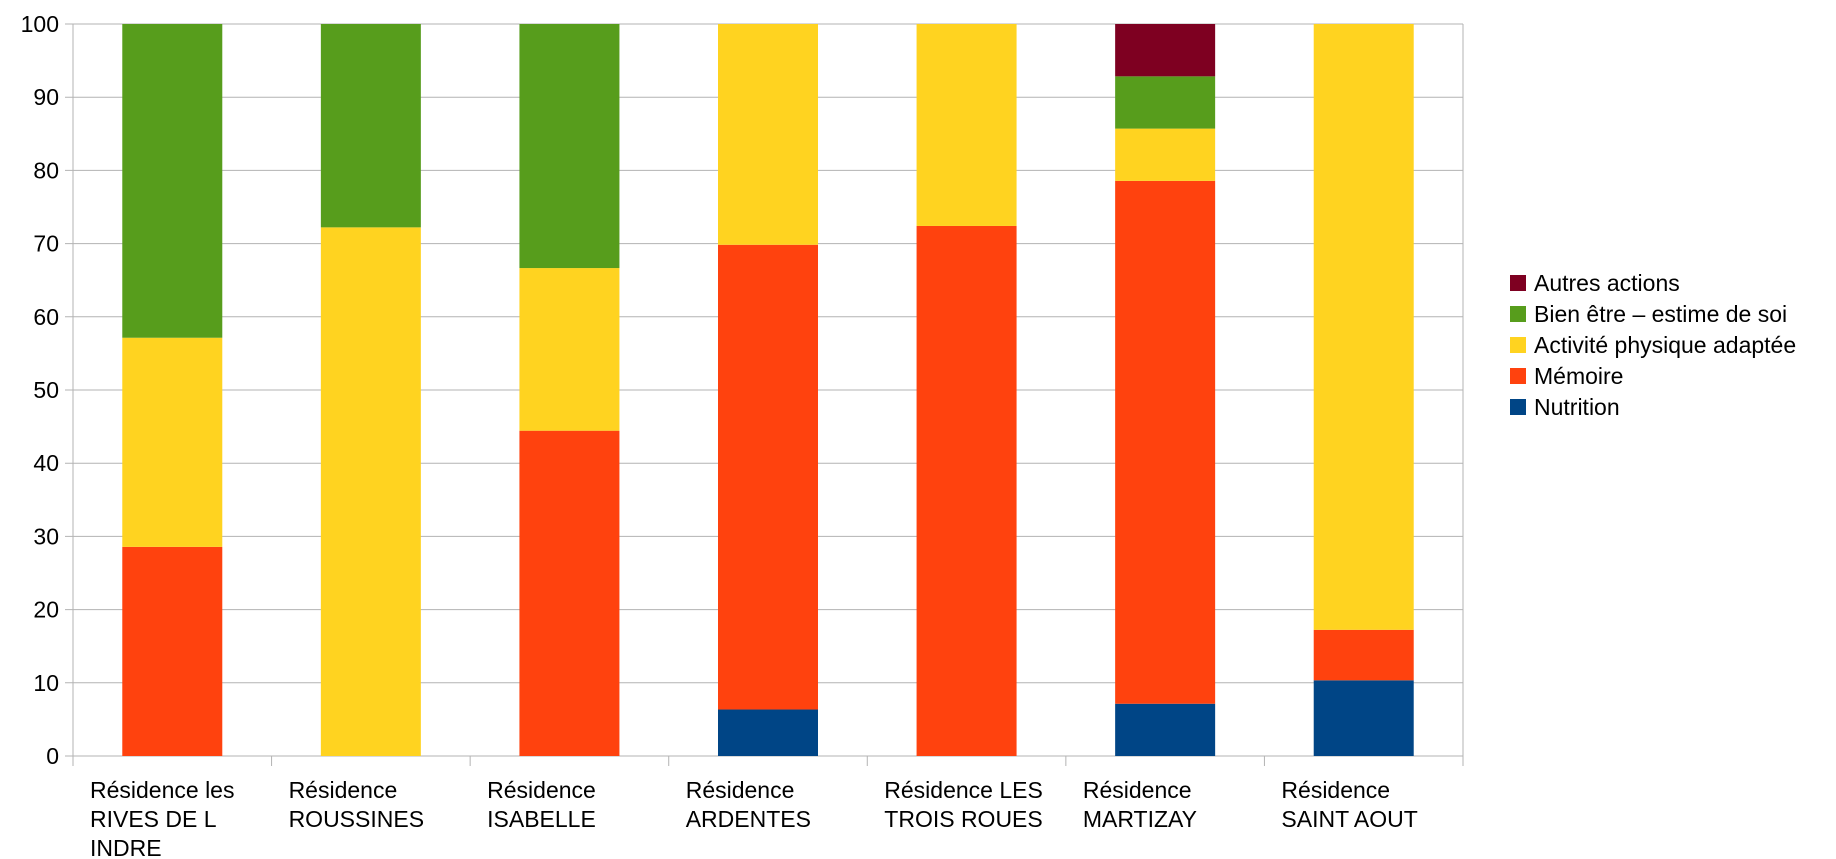 This screenshot has width=1836, height=859. I want to click on x-tick-label: Résidence ISABELLE, so click(541, 804).